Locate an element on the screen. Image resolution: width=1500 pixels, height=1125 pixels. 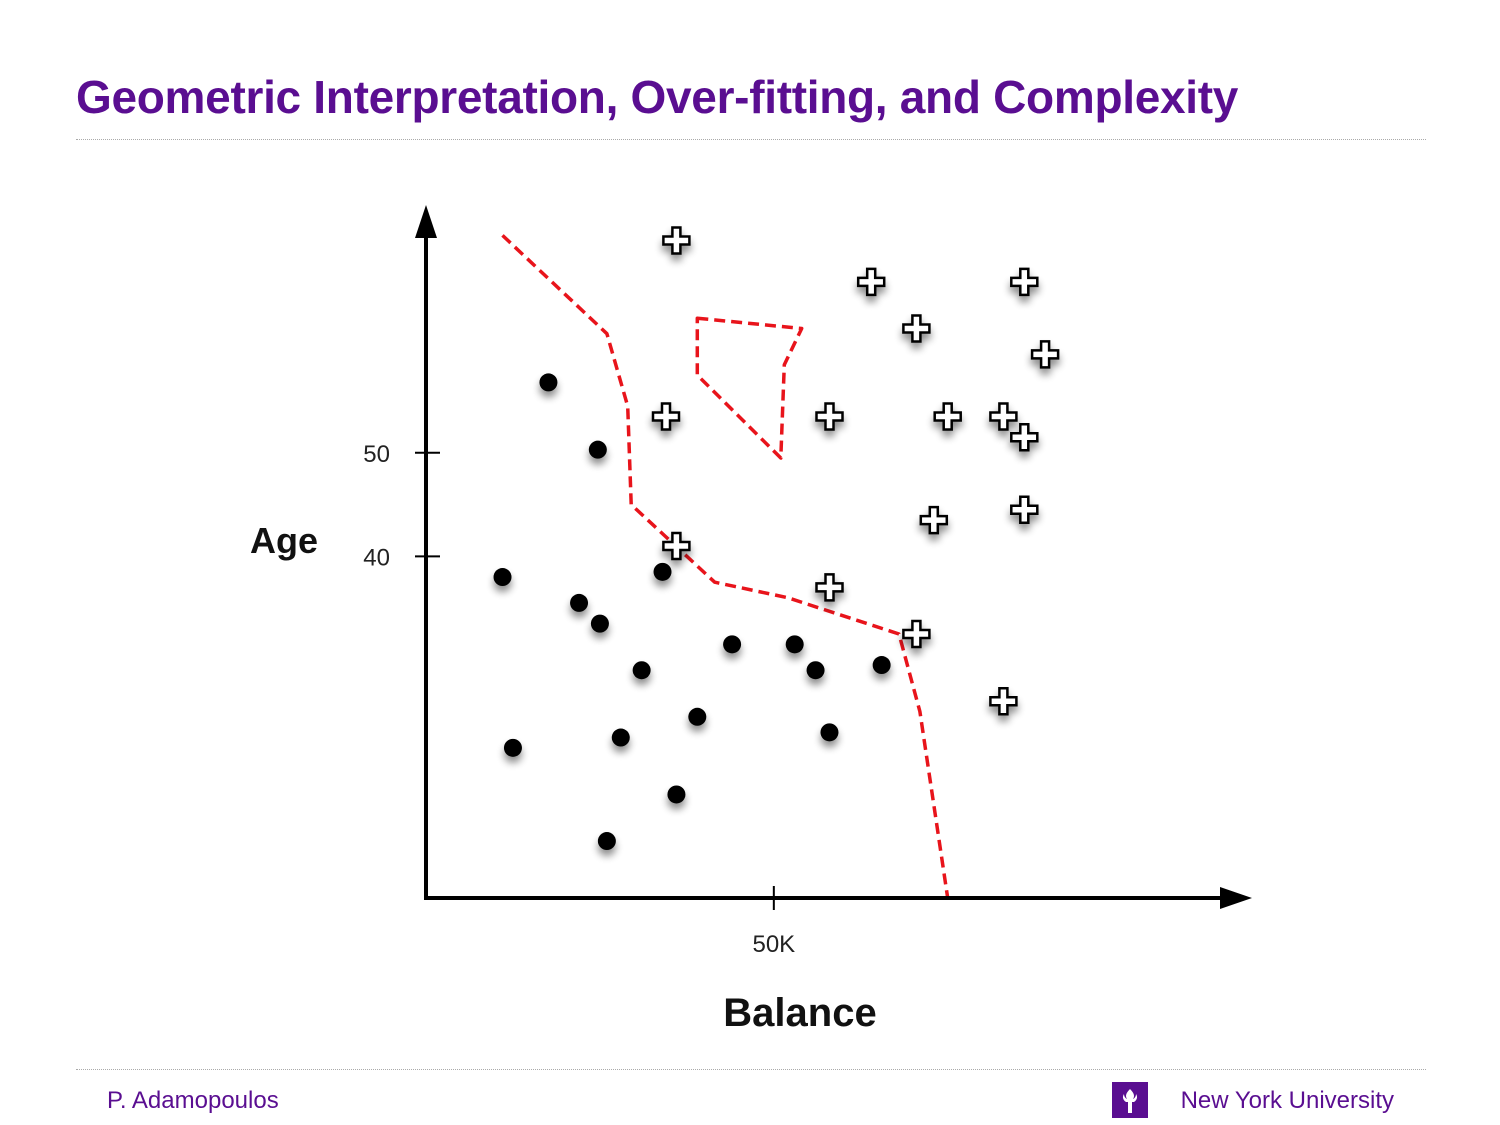
x-axis-arrow is located at coordinates (1236, 898).